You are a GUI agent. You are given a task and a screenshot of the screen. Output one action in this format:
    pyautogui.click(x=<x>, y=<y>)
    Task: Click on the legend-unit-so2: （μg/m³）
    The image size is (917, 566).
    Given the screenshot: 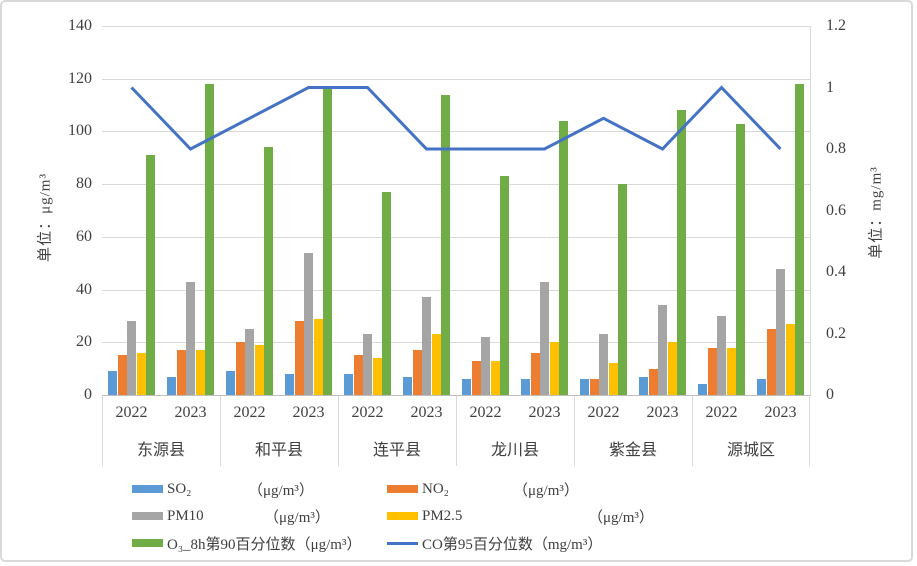 What is the action you would take?
    pyautogui.click(x=281, y=490)
    